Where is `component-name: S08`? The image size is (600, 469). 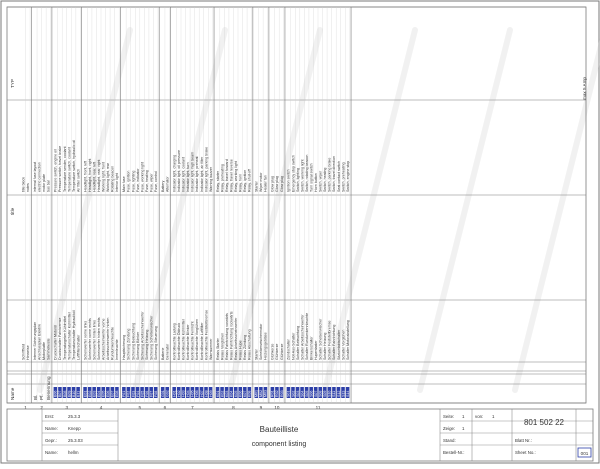
component-name: S08 is located at coordinates (321, 394).